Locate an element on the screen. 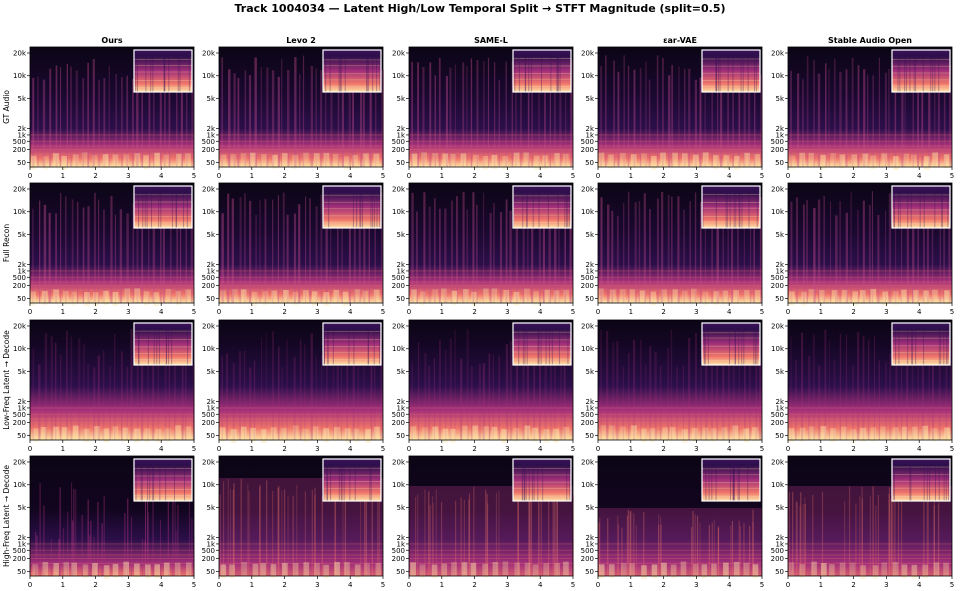 The image size is (960, 591). x-tick-label: 3 is located at coordinates (696, 176).